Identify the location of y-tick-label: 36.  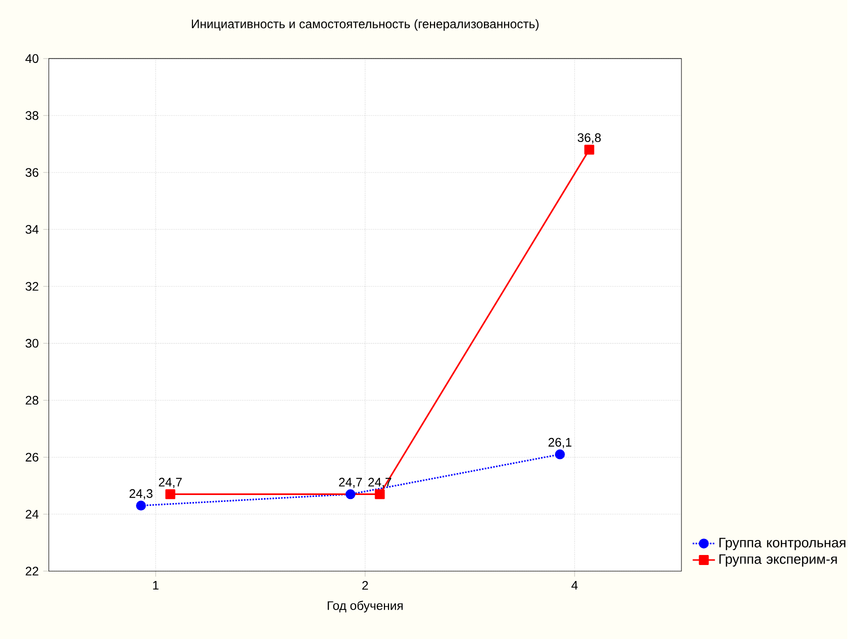
(32, 172).